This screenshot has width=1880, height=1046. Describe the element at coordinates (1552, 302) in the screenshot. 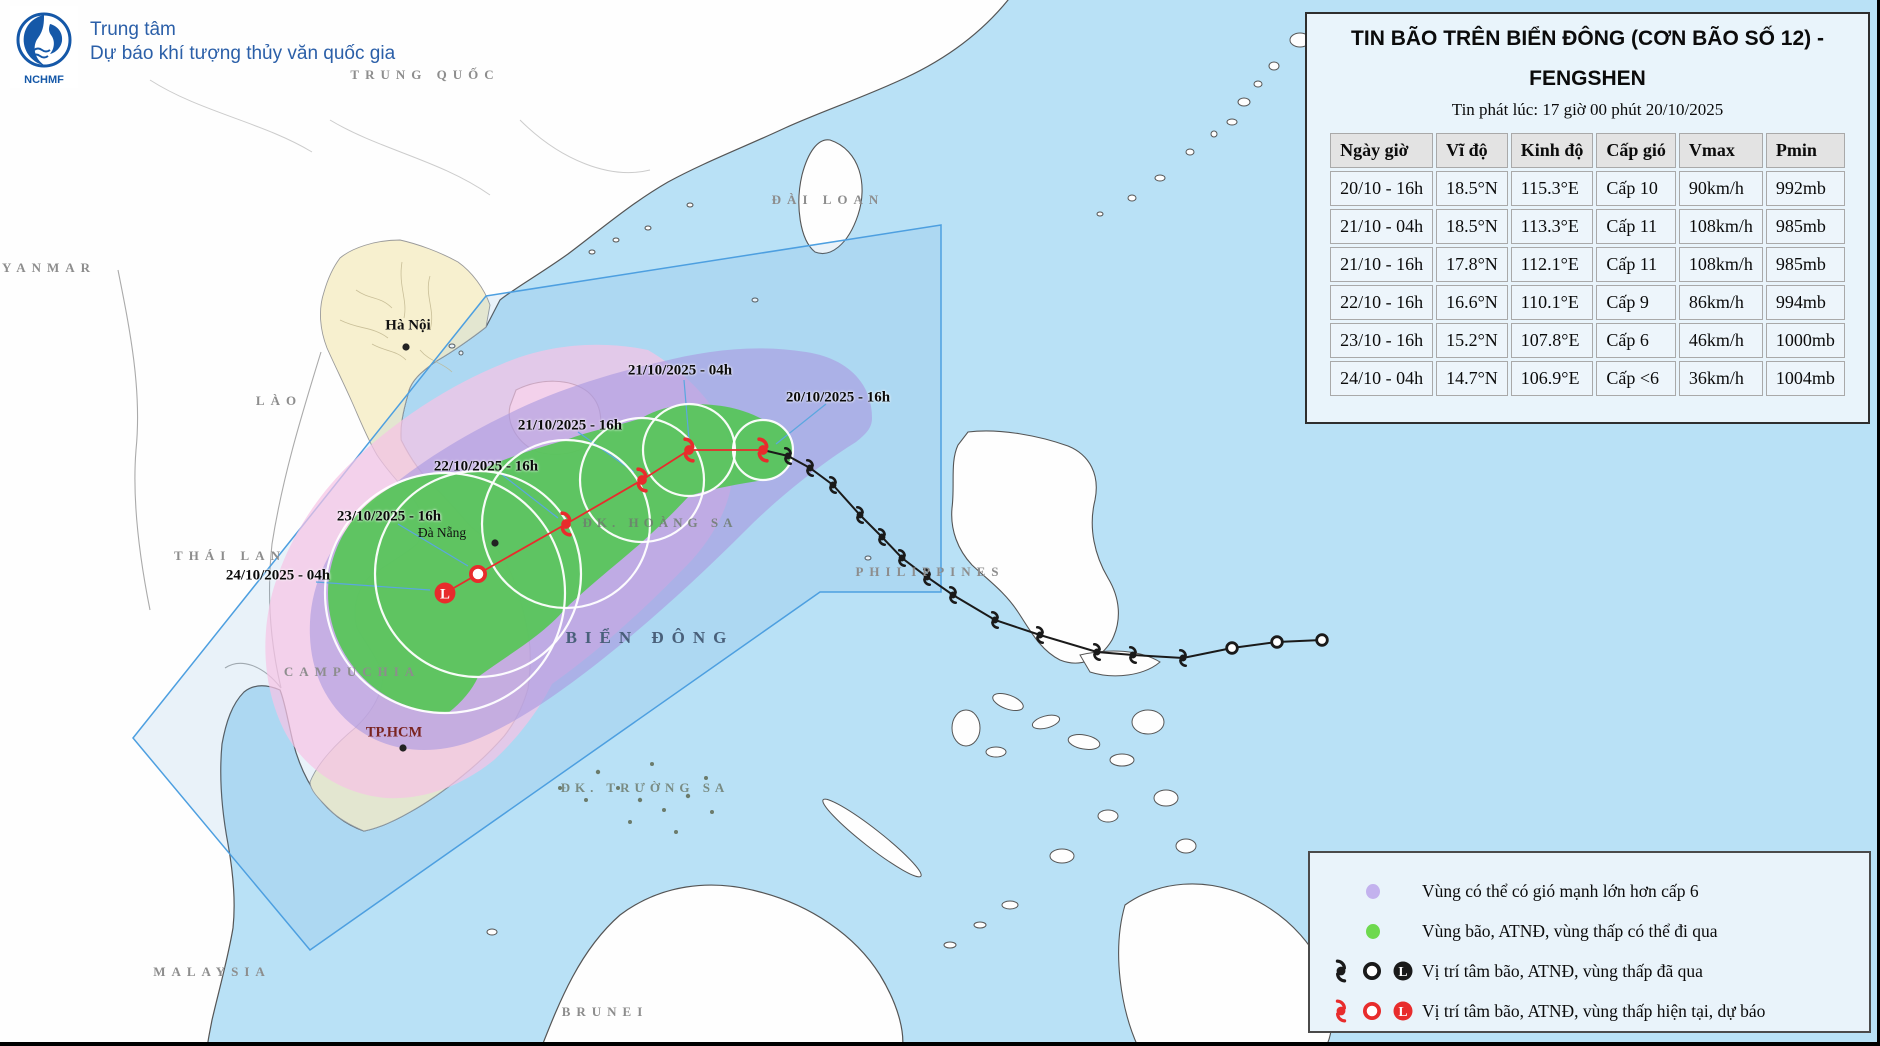

I see `table-cell: 110.1°E` at that location.